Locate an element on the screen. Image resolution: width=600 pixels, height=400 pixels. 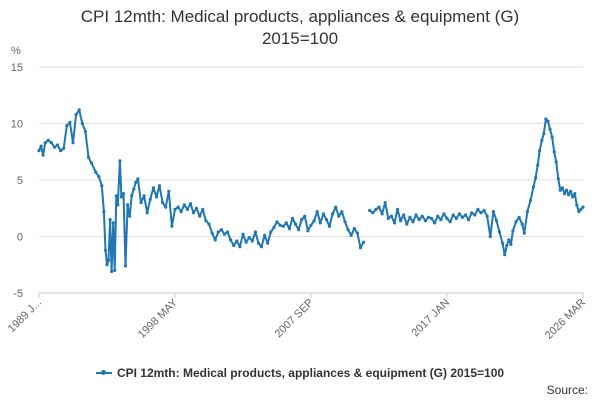
x-tick-label: 2017 JAN is located at coordinates (430, 318).